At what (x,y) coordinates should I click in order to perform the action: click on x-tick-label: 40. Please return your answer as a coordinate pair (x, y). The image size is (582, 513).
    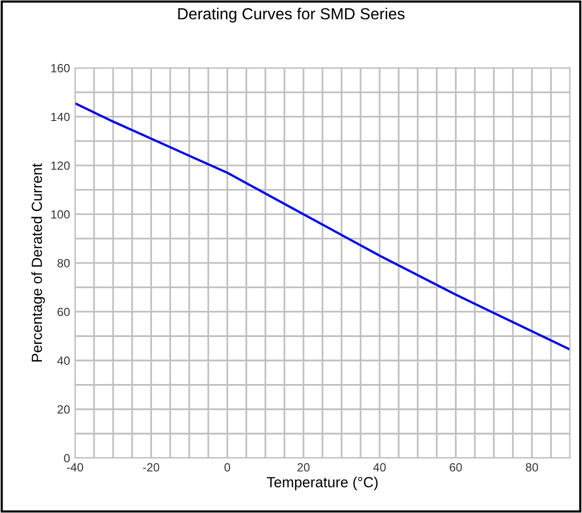
    Looking at the image, I should click on (379, 467).